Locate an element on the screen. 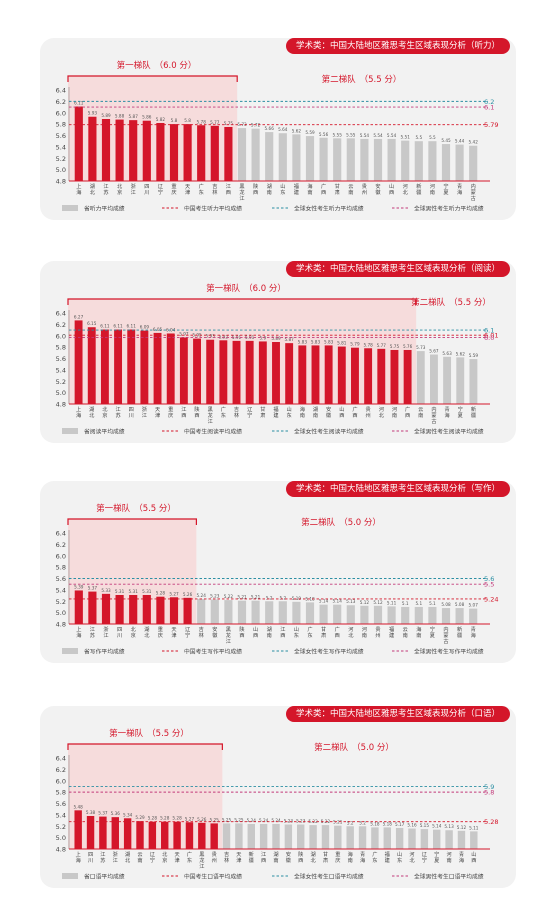  legend-label: 全球女性考生写作平均成绩 is located at coordinates (329, 652).